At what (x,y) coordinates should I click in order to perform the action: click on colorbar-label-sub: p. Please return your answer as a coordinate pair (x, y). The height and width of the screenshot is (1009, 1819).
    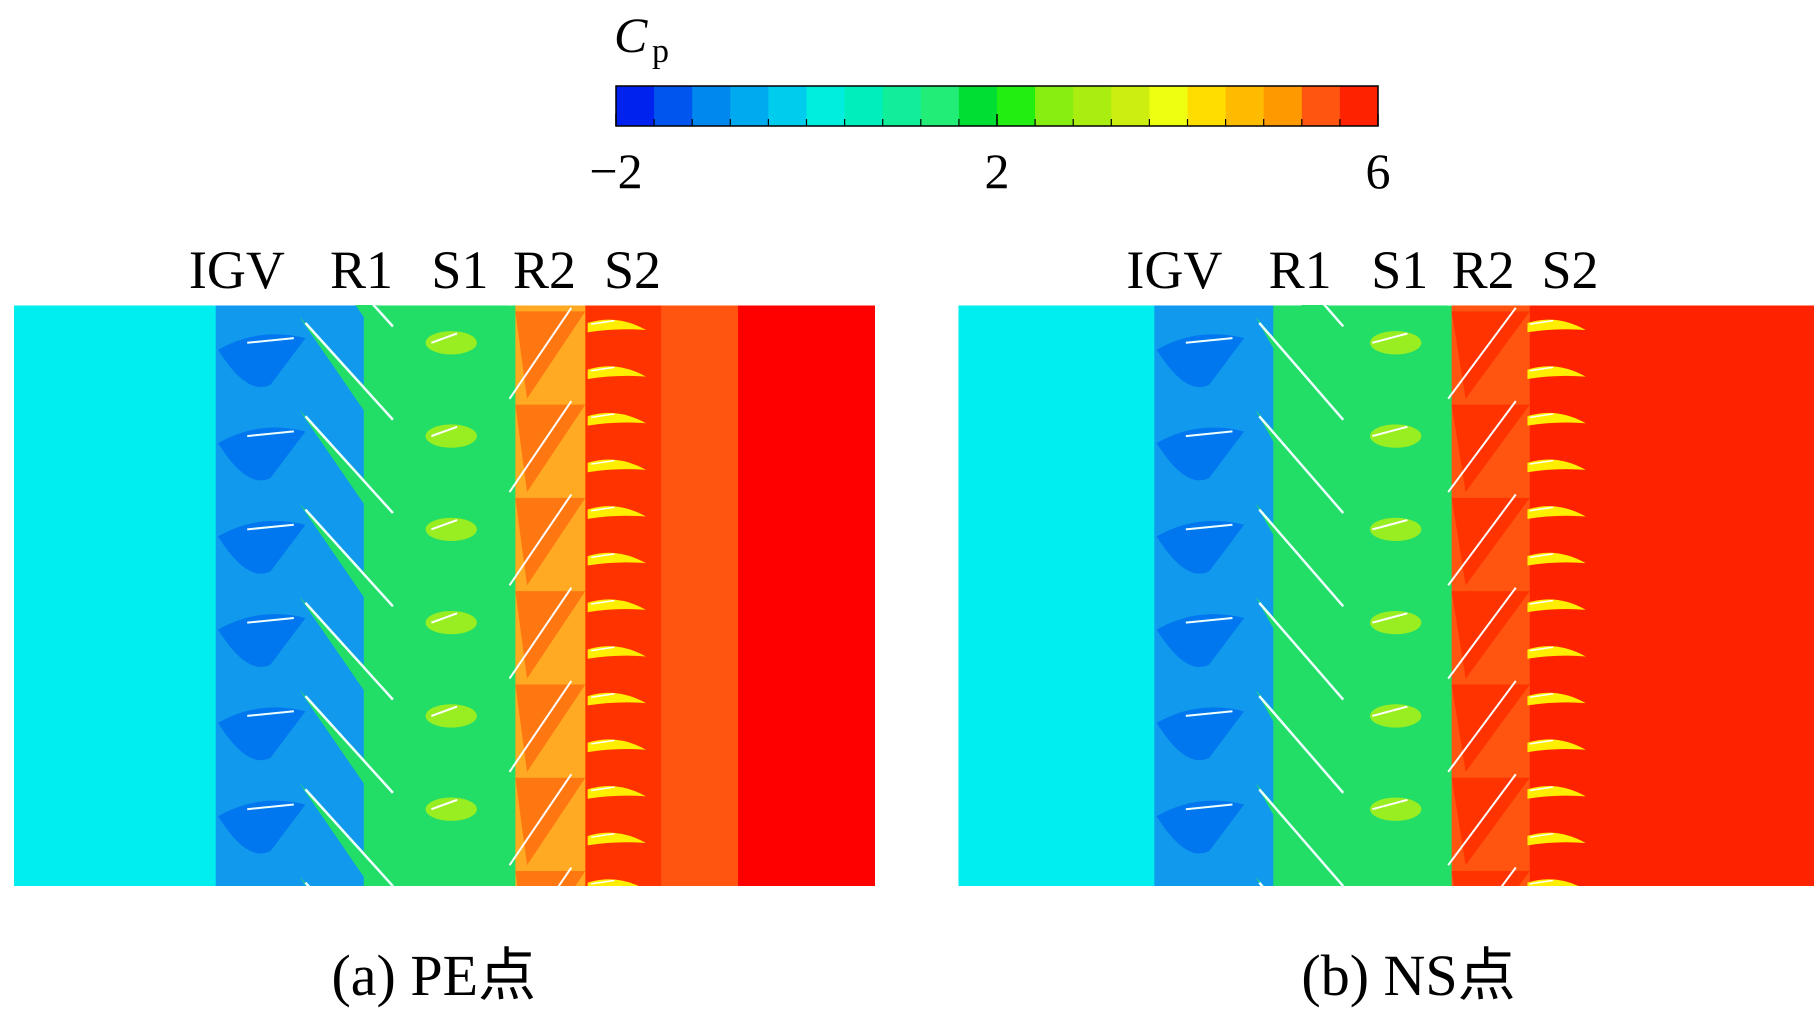
    Looking at the image, I should click on (660, 51).